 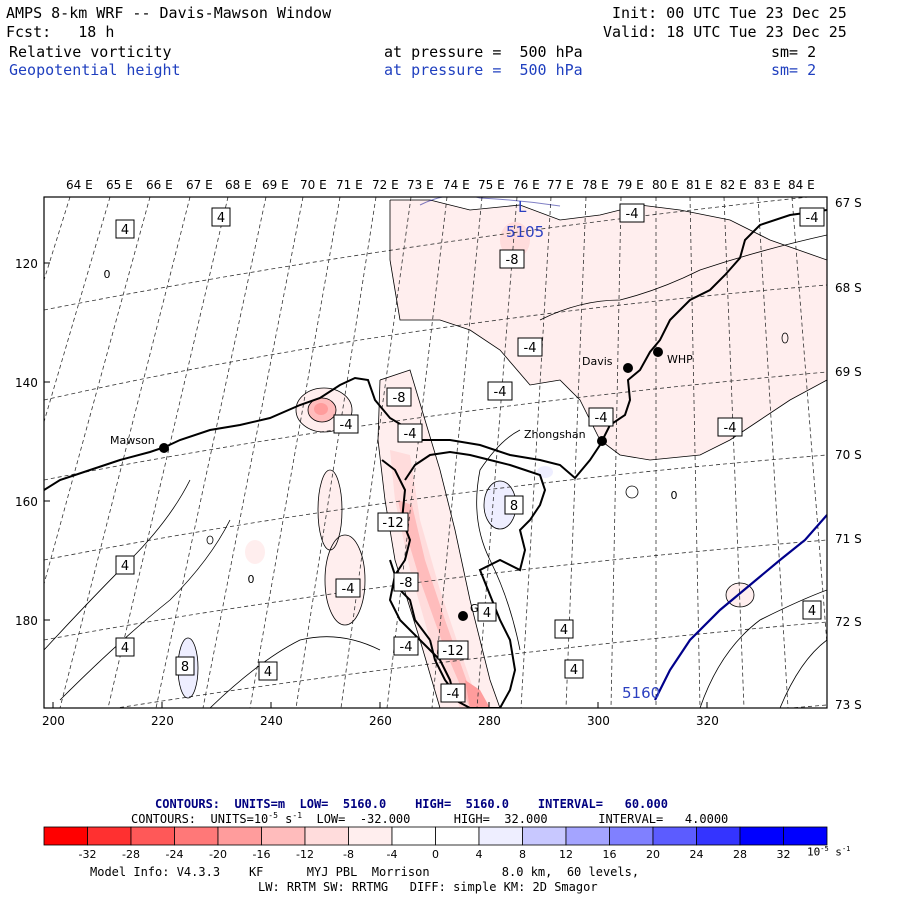 What do you see at coordinates (628, 368) in the screenshot?
I see `station-marker-davis` at bounding box center [628, 368].